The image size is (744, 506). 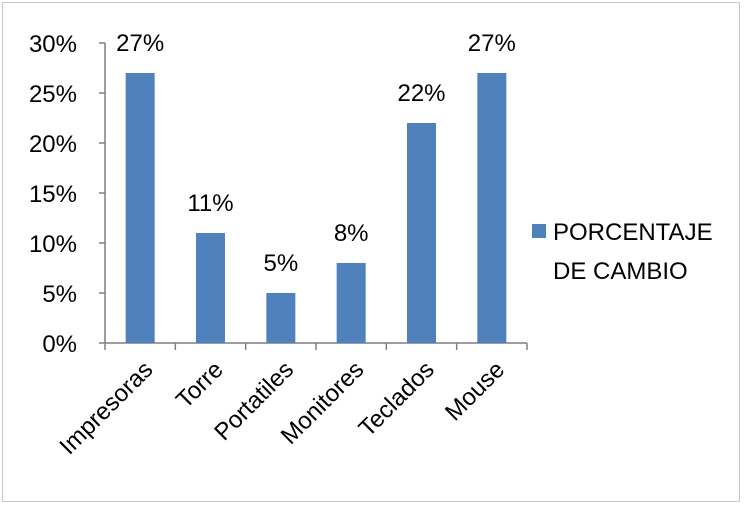 What do you see at coordinates (53, 144) in the screenshot?
I see `y-tick-label: 20%` at bounding box center [53, 144].